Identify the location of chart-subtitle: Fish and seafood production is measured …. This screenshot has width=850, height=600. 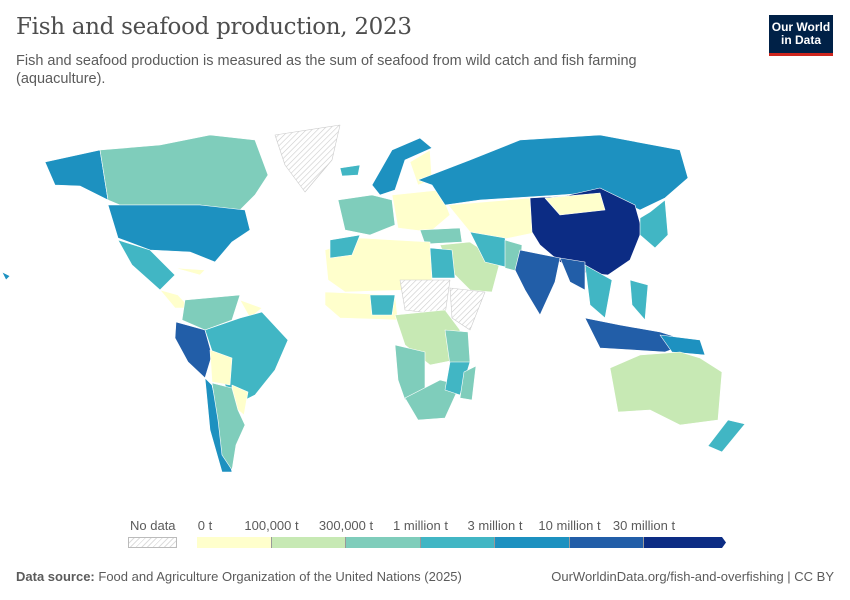
(326, 70).